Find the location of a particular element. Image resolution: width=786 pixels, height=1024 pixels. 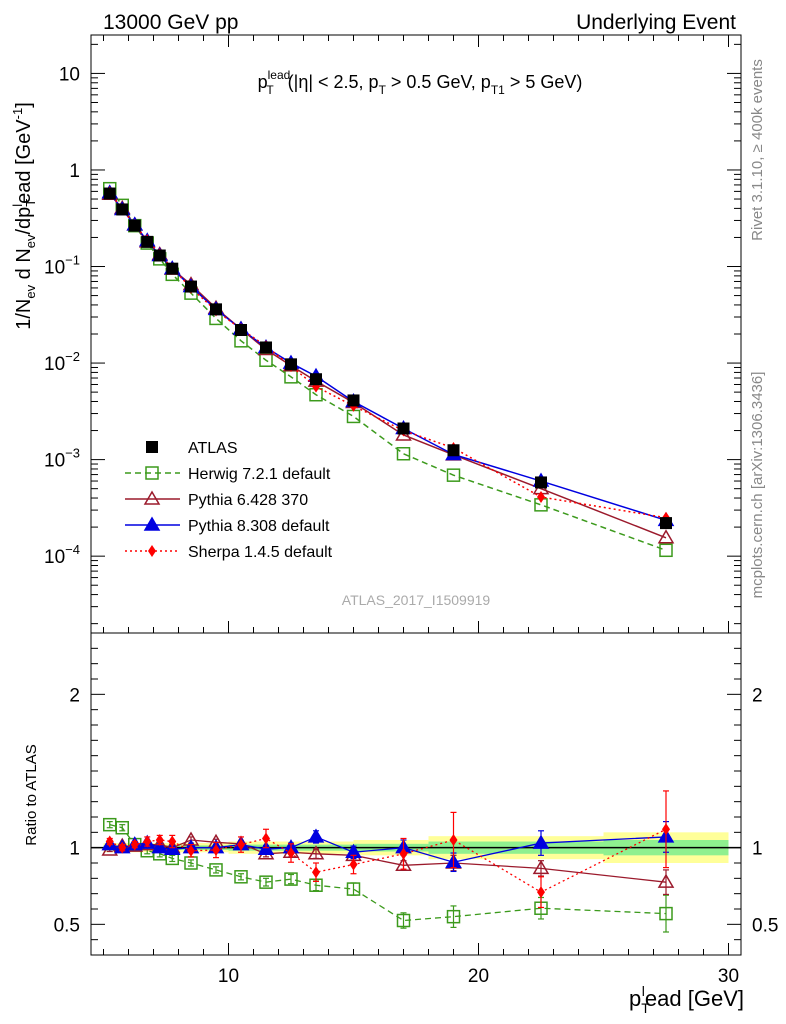

data-point-sherpa is located at coordinates (541, 496).